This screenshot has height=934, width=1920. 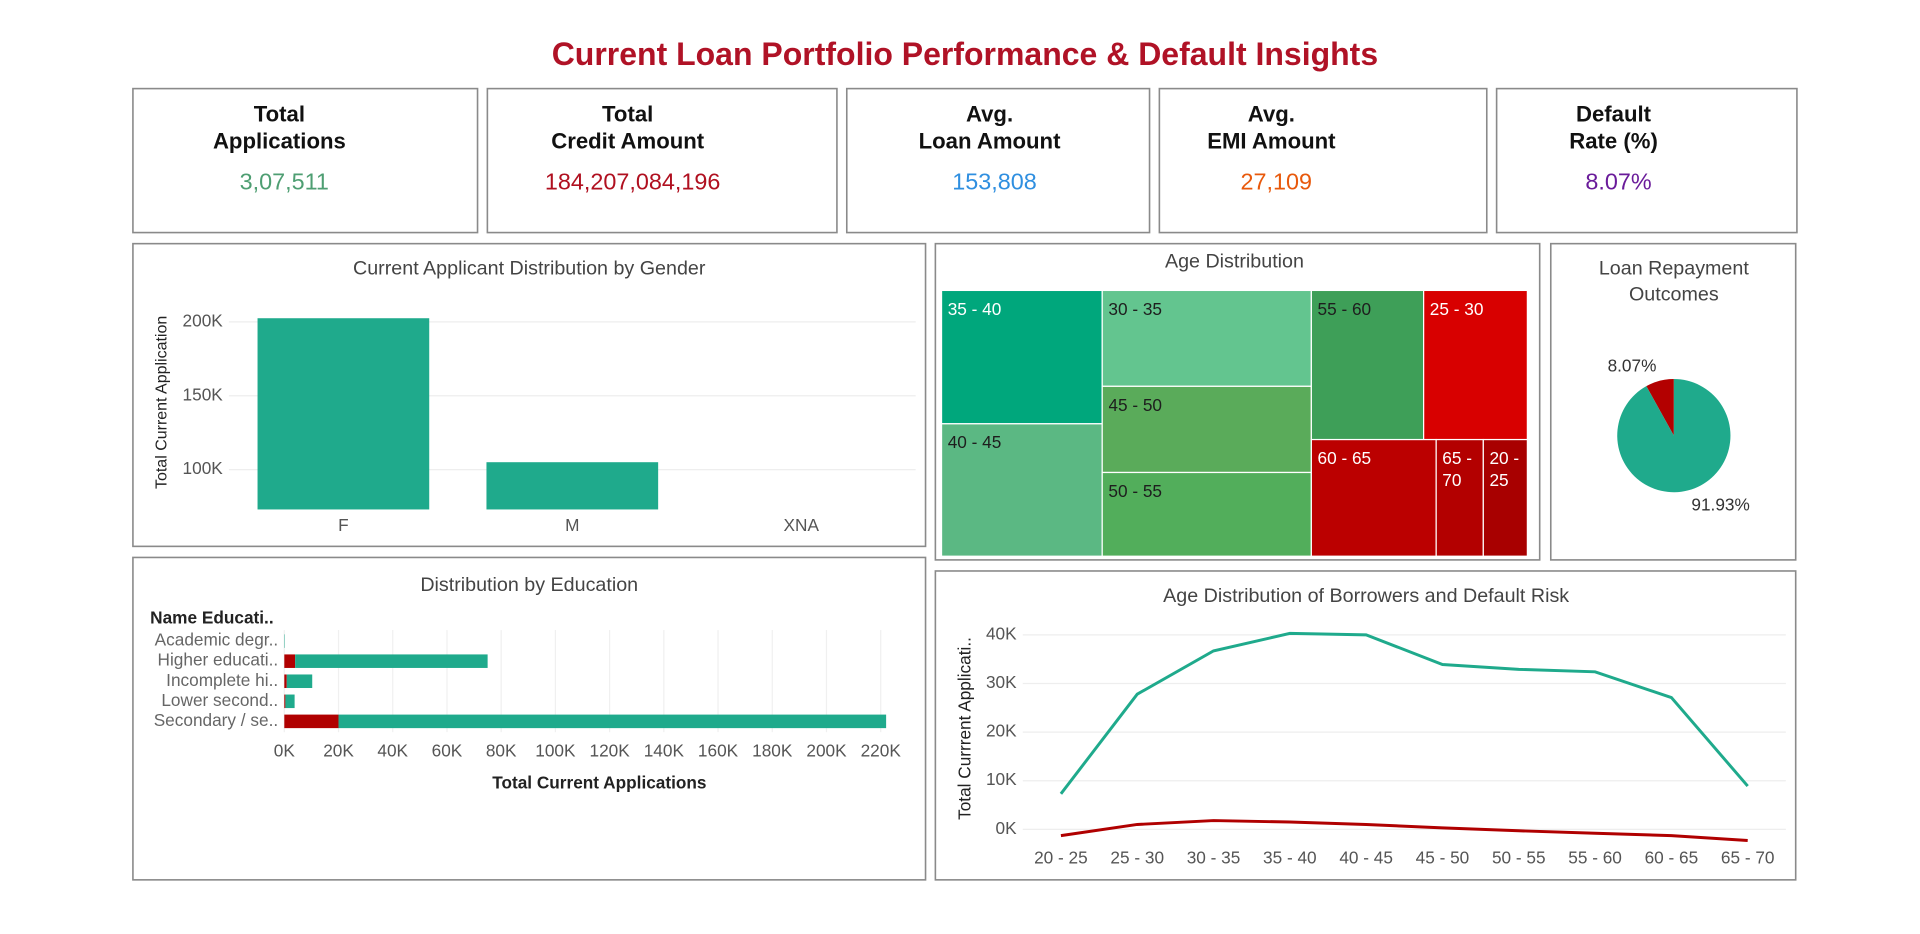 What do you see at coordinates (772, 750) in the screenshot?
I see `x-tick-label: 180K` at bounding box center [772, 750].